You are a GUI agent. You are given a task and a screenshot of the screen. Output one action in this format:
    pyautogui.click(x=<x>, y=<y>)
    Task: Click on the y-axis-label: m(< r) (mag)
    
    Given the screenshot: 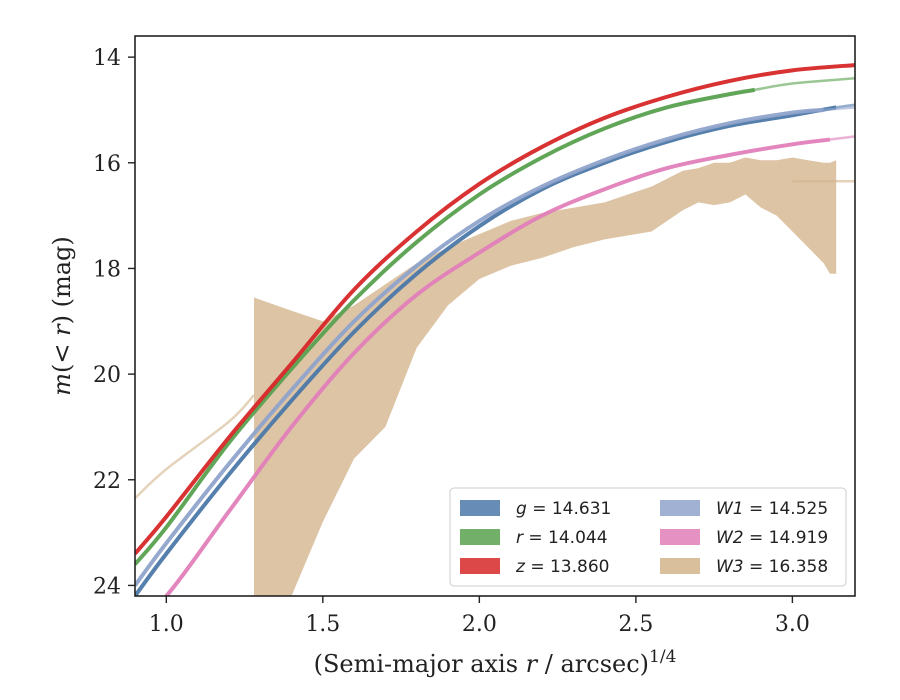 What is the action you would take?
    pyautogui.click(x=62, y=316)
    